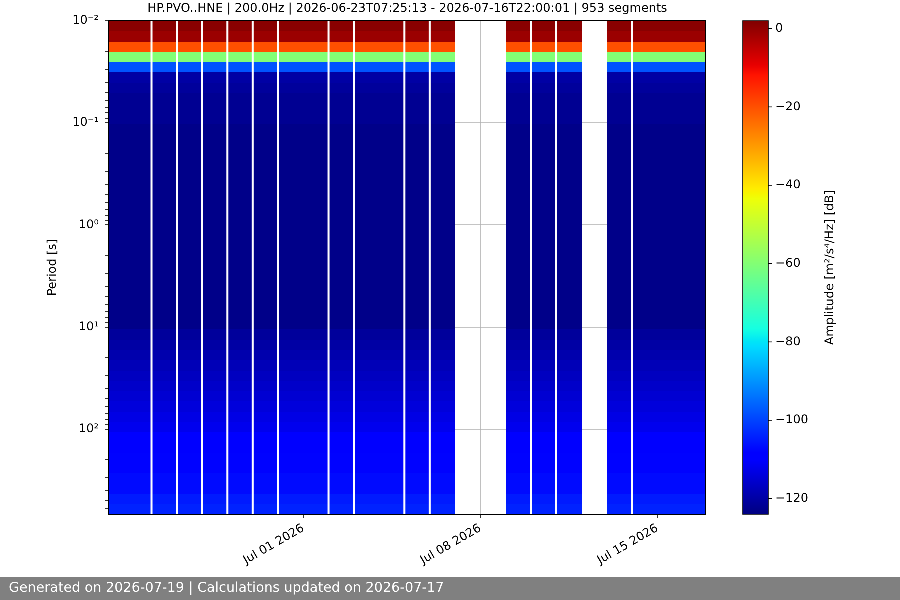 Image resolution: width=900 pixels, height=600 pixels. Describe the element at coordinates (829, 268) in the screenshot. I see `color-bar-title: Amplitude [m²/s⁴/Hz] [dB]` at that location.